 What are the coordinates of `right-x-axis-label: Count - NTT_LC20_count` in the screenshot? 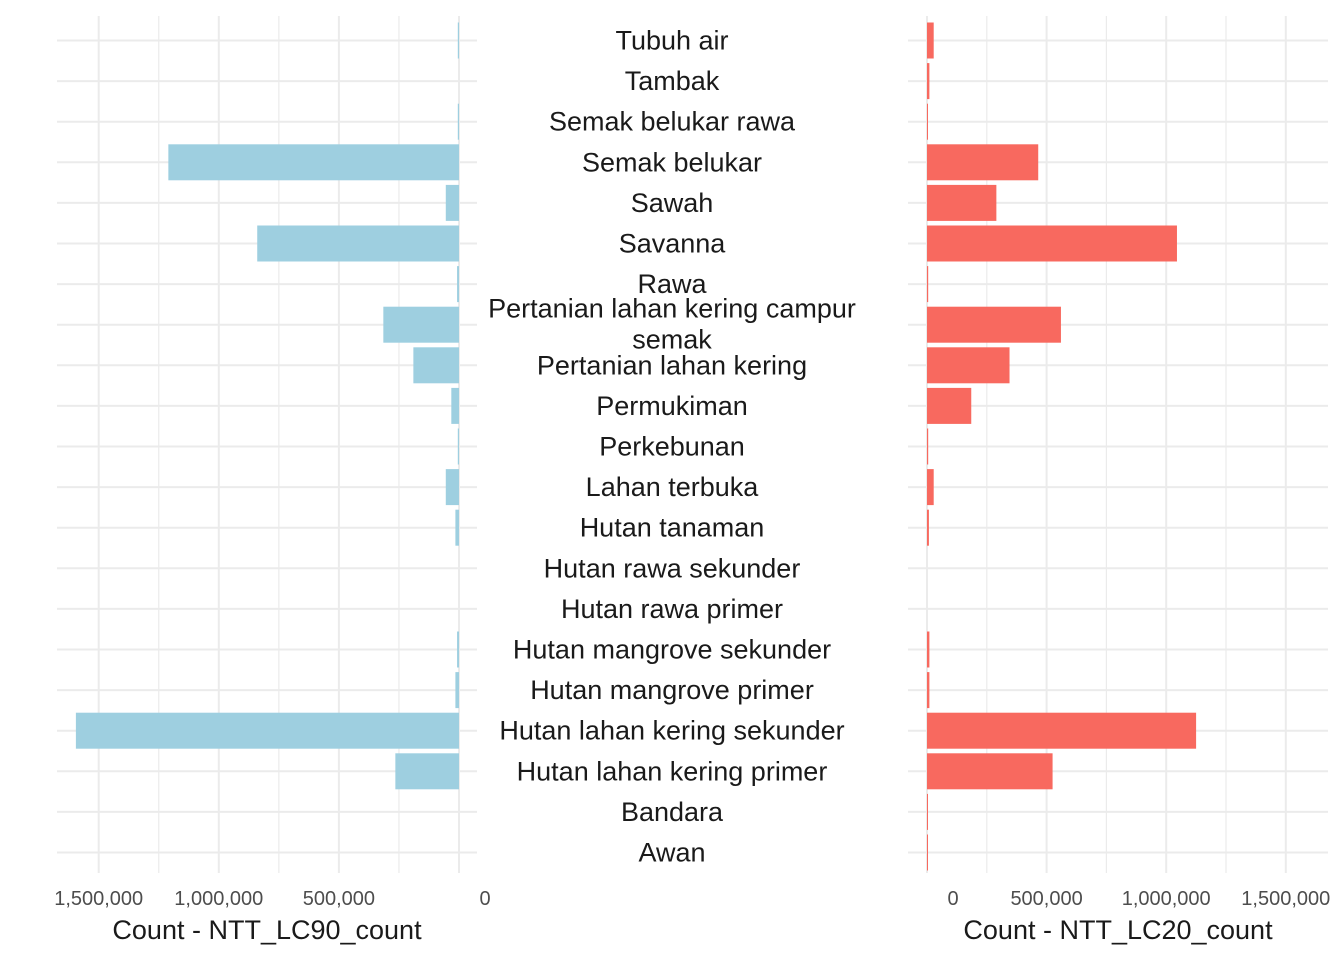 It's located at (1118, 930).